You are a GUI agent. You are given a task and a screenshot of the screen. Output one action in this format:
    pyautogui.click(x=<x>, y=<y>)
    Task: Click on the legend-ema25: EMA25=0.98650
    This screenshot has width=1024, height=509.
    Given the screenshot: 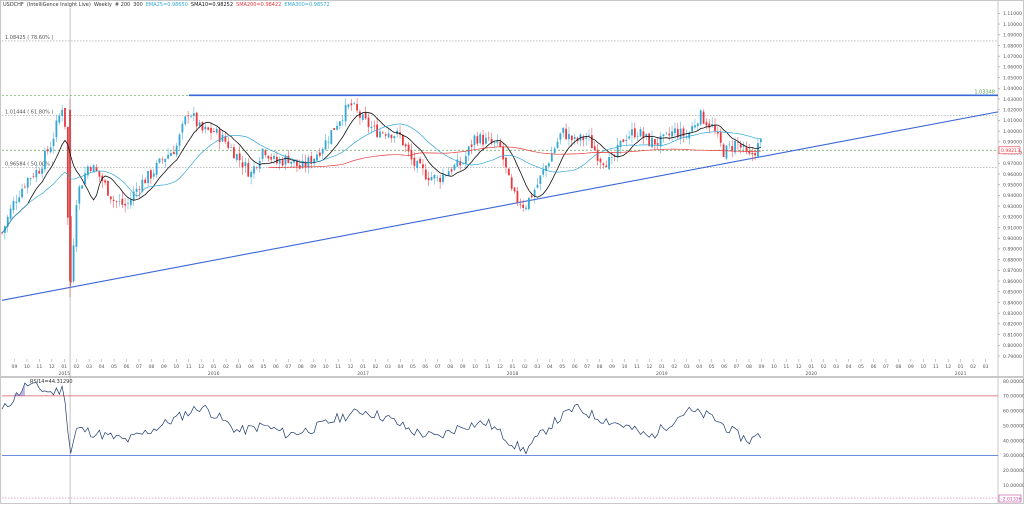 What is the action you would take?
    pyautogui.click(x=166, y=5)
    